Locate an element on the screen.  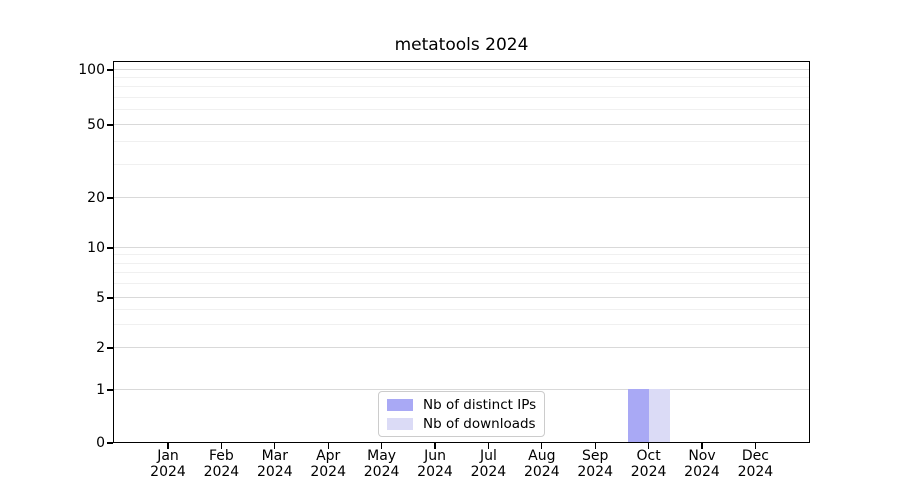
y-tick-label: 1 is located at coordinates (100, 389).